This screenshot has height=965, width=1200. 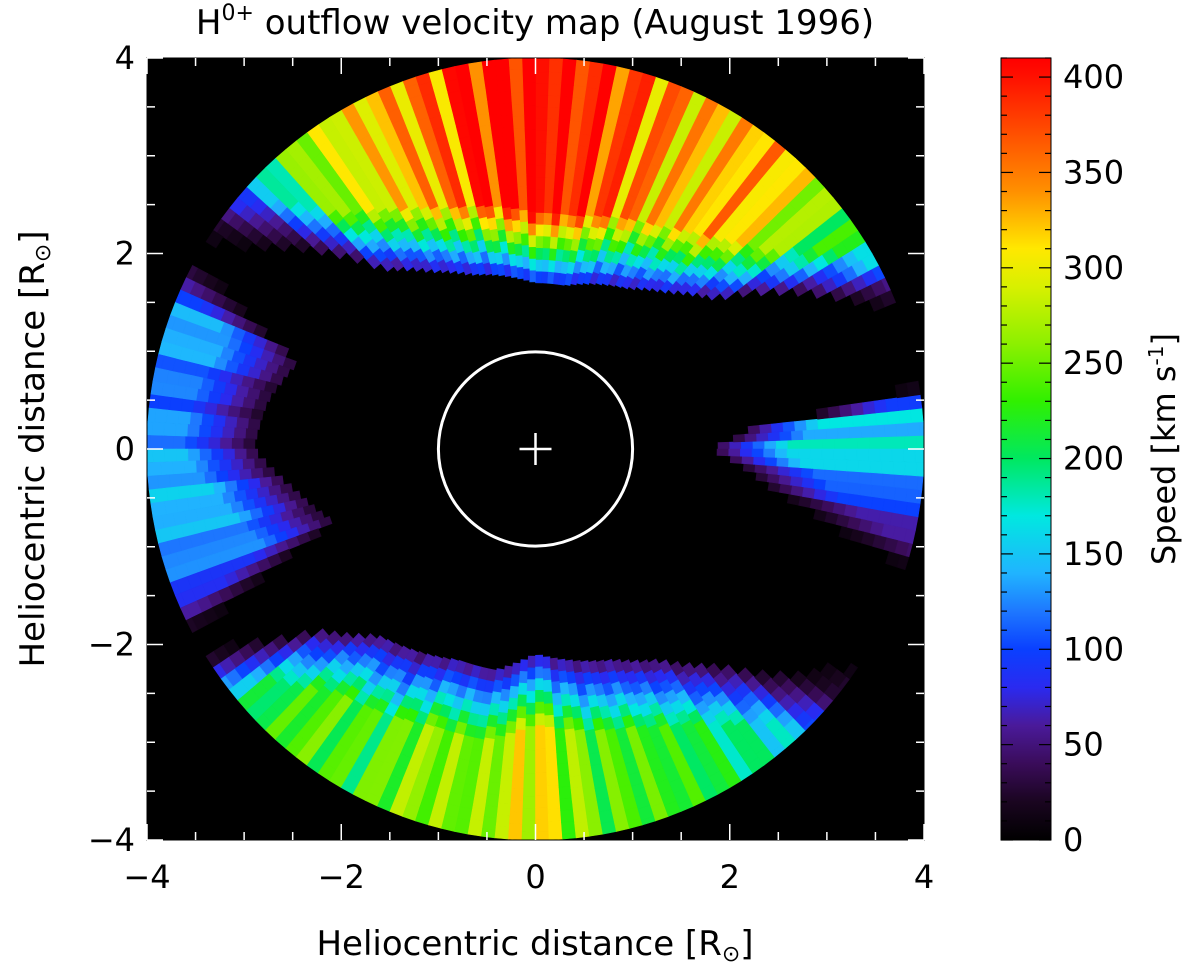 I want to click on x-tick-label: 0, so click(x=535, y=877).